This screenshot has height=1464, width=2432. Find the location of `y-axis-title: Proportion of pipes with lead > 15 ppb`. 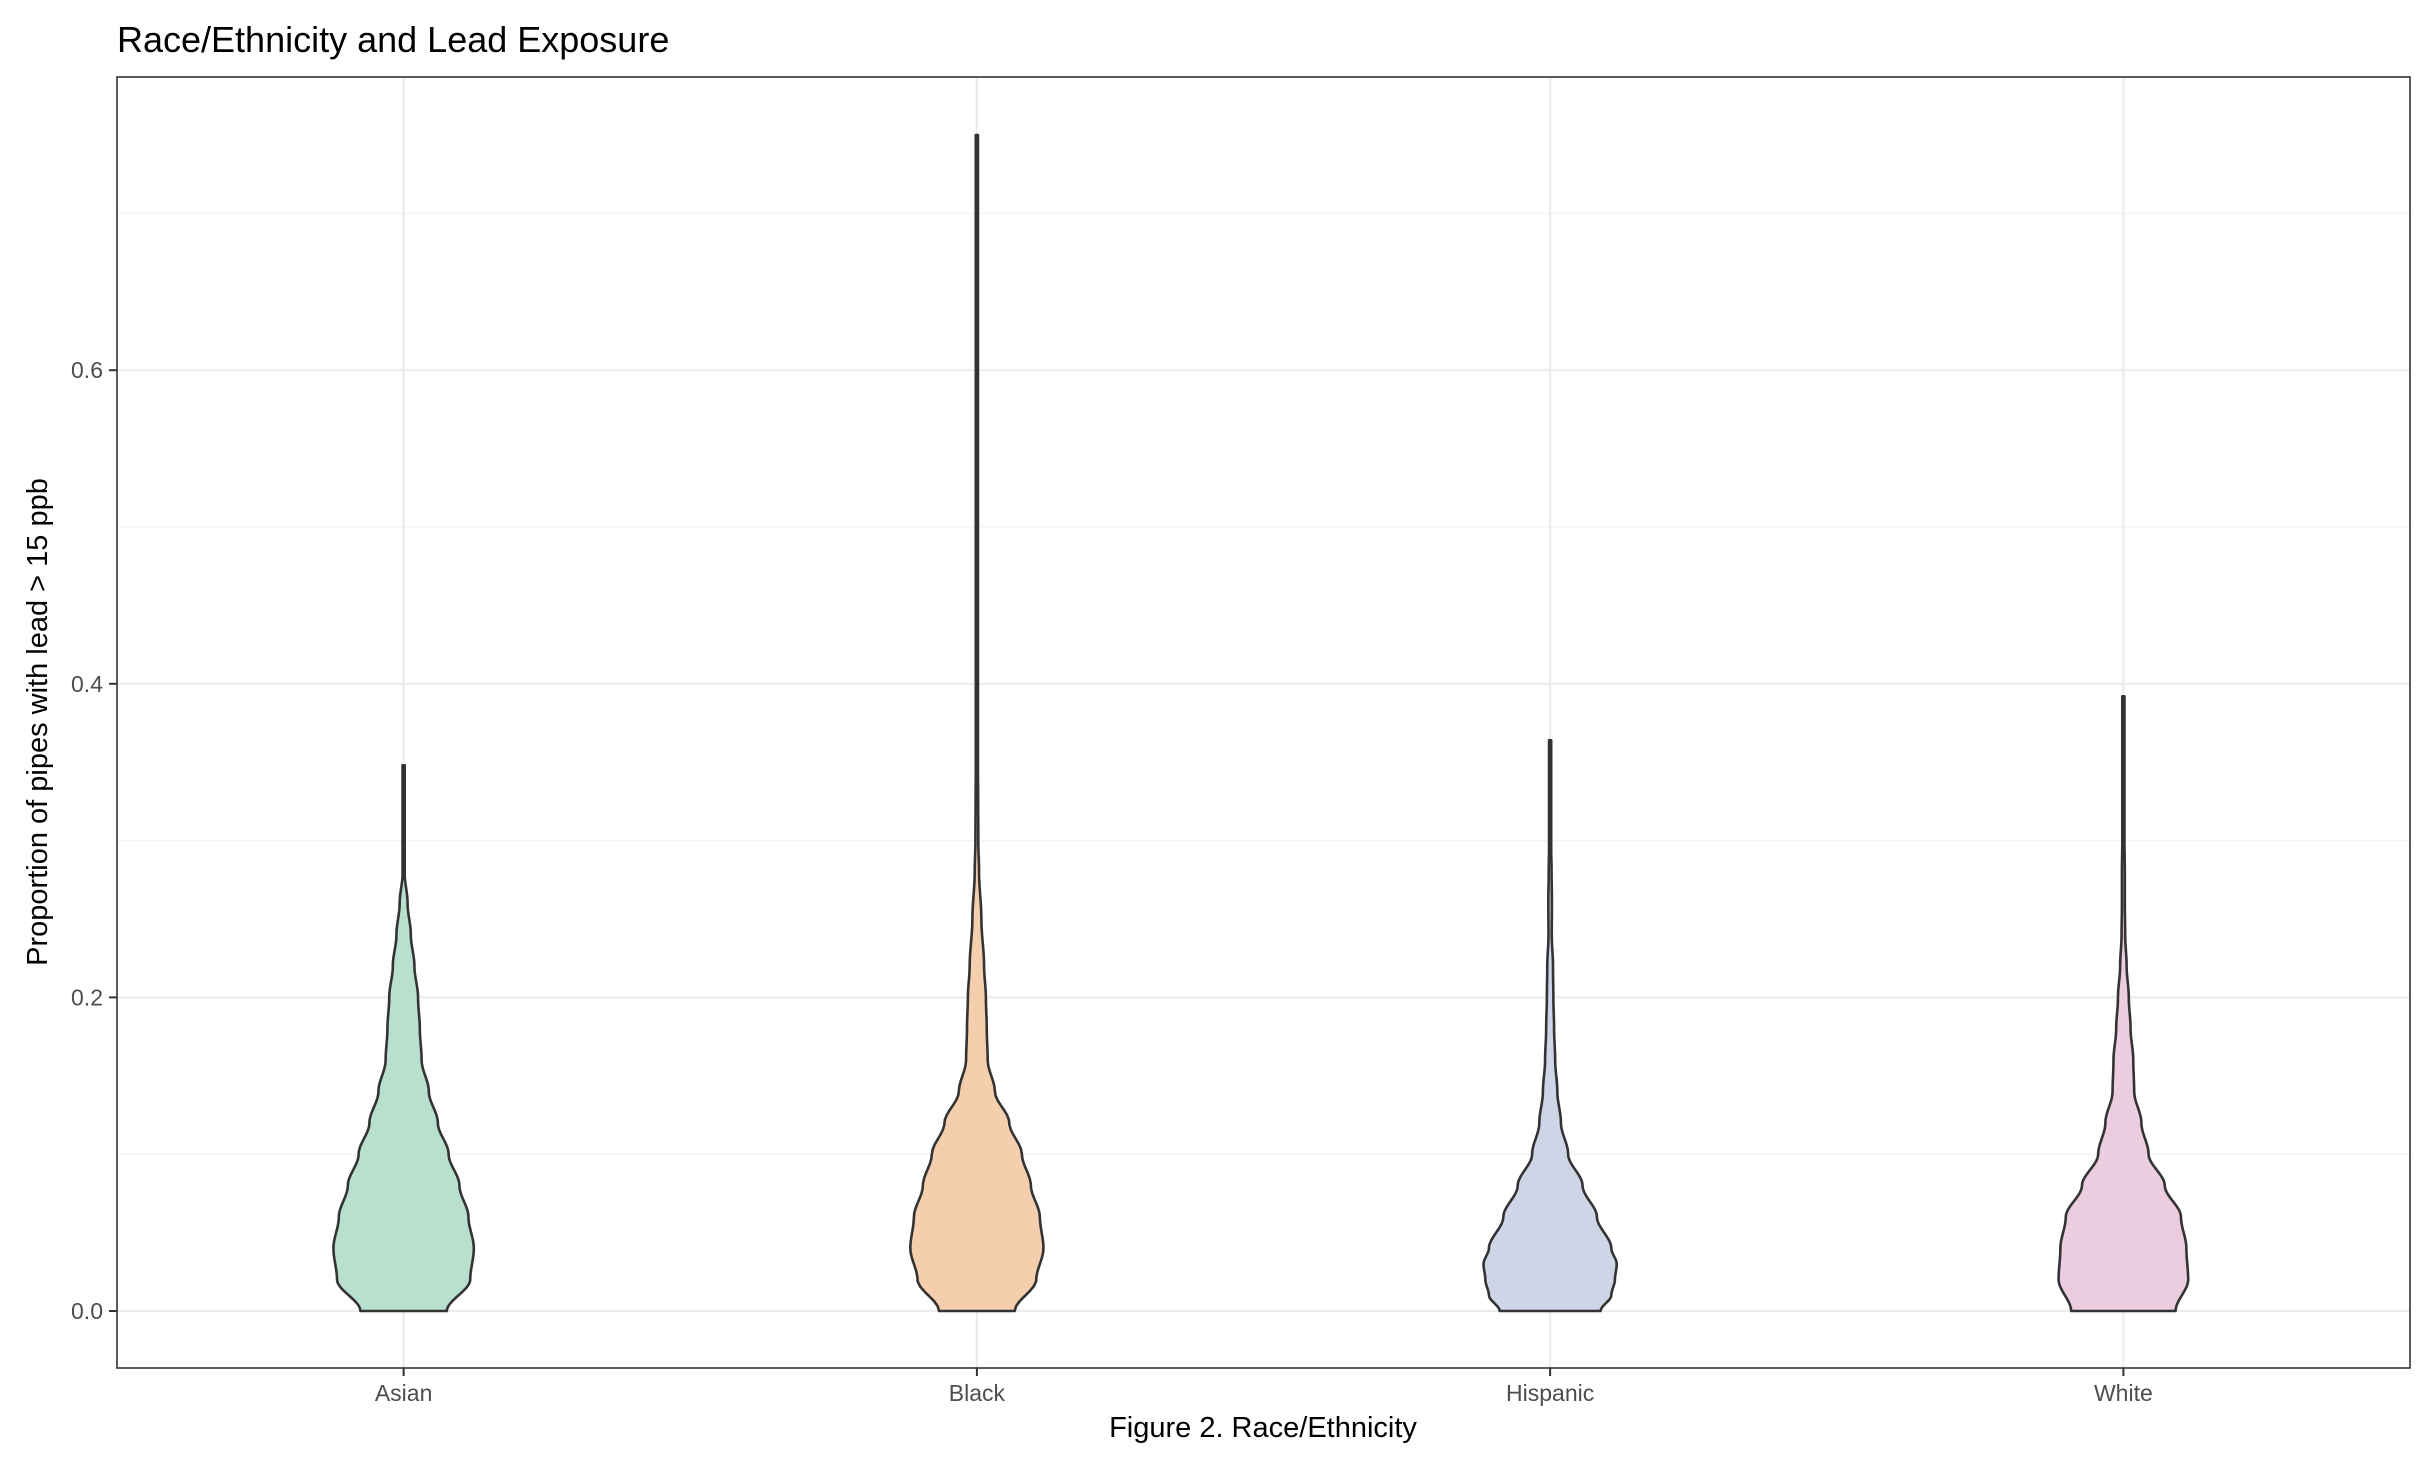

y-axis-title: Proportion of pipes with lead > 15 ppb is located at coordinates (38, 722).